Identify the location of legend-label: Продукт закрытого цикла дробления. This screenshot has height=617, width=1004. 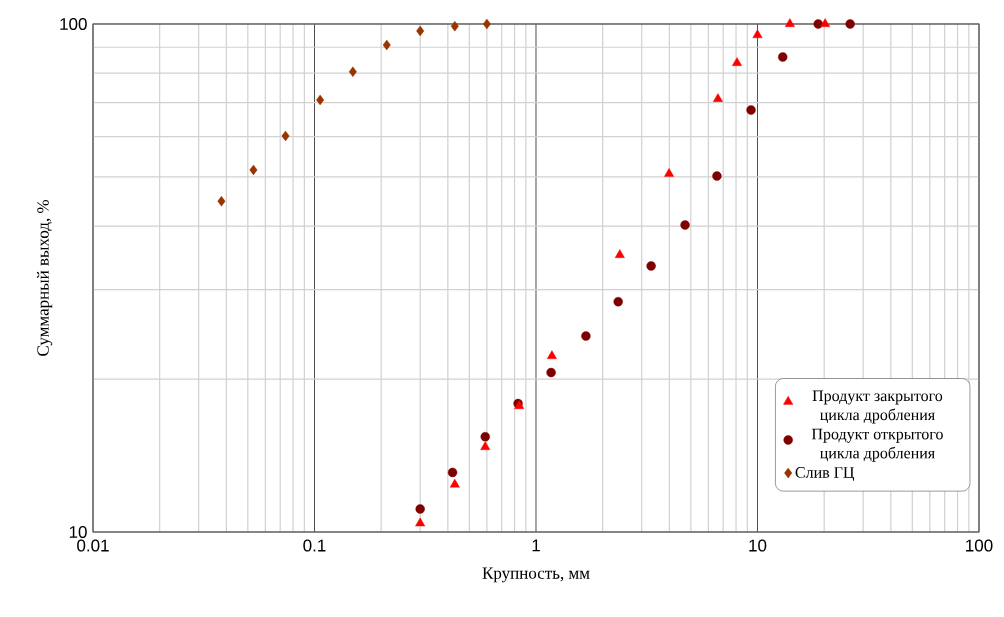
(877, 407).